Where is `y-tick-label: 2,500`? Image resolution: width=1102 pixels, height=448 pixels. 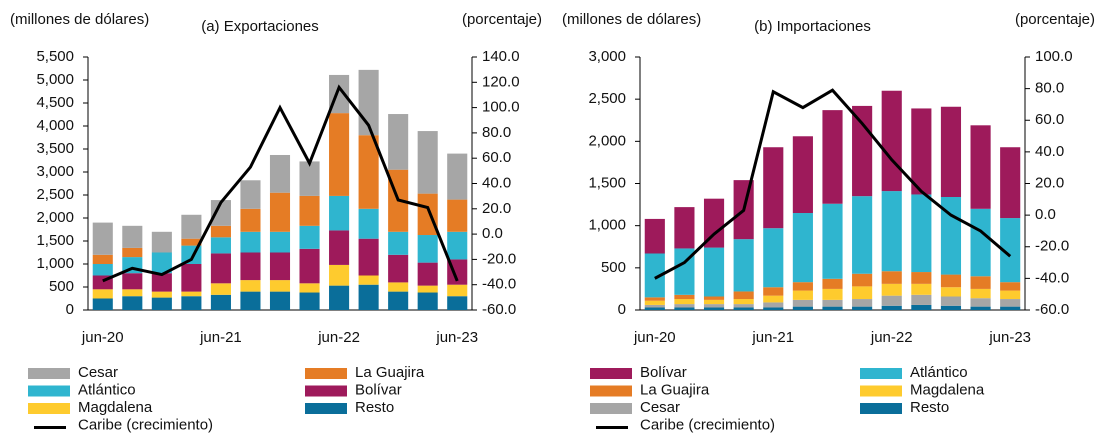 y-tick-label: 2,500 is located at coordinates (607, 98).